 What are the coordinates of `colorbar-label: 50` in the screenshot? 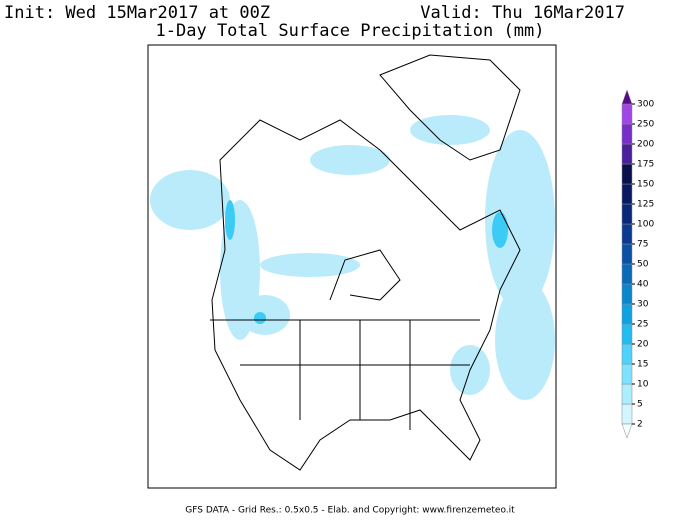 It's located at (643, 265).